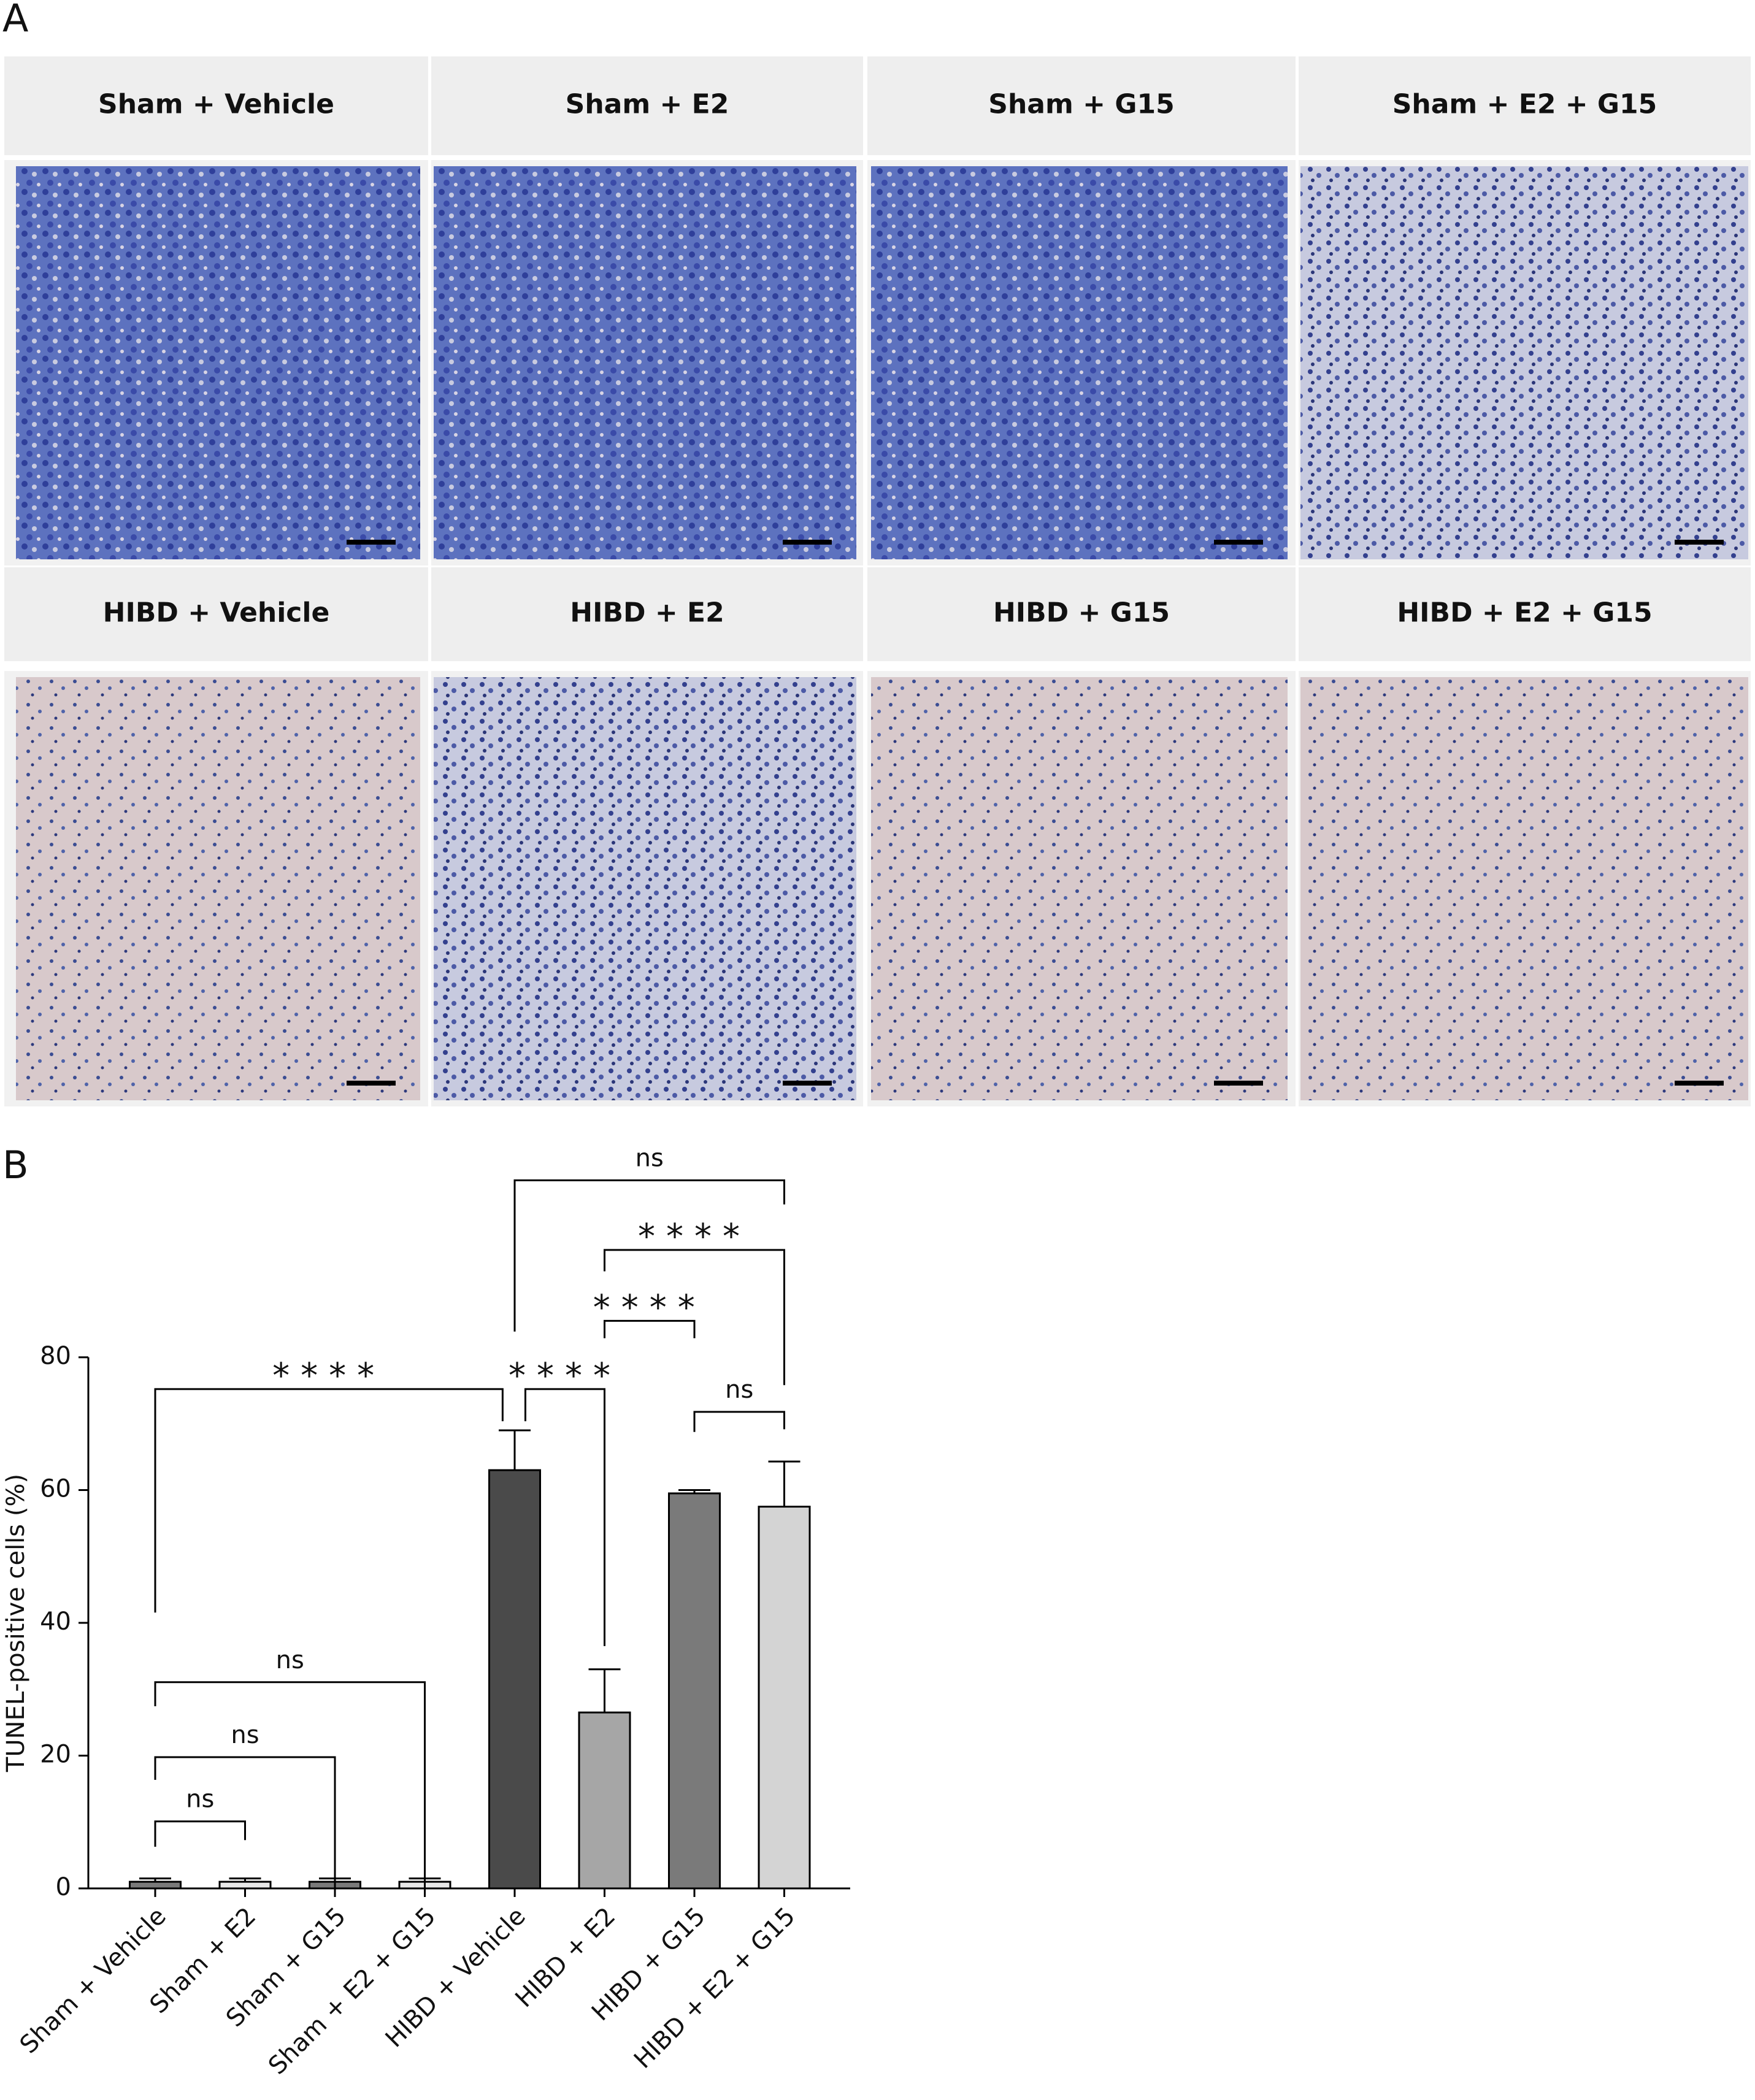 This screenshot has width=1755, height=2100. What do you see at coordinates (16, 1623) in the screenshot?
I see `y-axis-title: TUNEL-positive cells (%)` at bounding box center [16, 1623].